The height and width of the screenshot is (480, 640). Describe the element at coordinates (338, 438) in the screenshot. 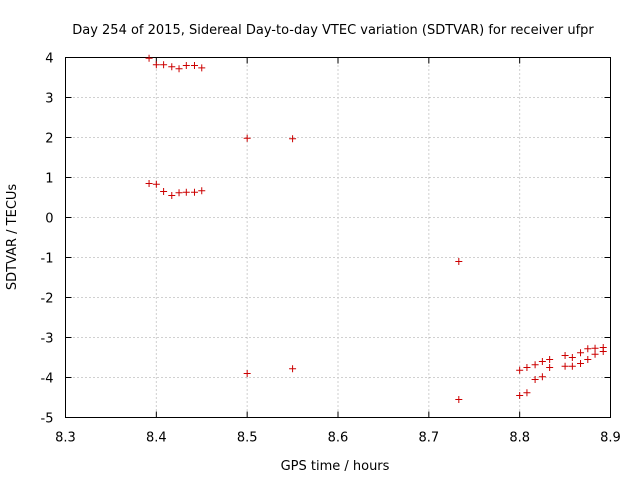

I see `x-tick-label: 8.6` at that location.